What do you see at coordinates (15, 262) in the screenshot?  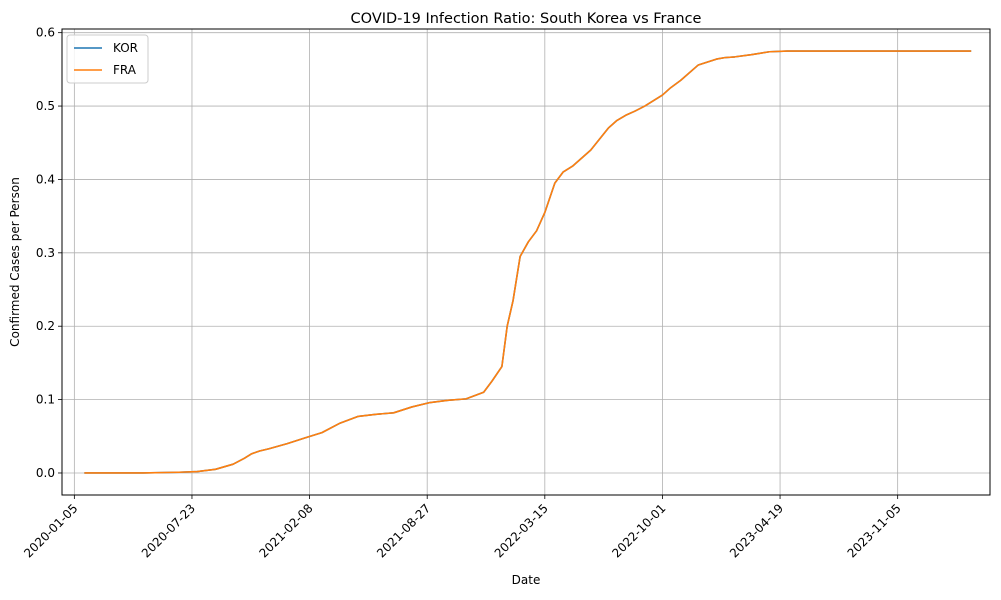 I see `y-axis-label: Confirmed Cases per Person` at bounding box center [15, 262].